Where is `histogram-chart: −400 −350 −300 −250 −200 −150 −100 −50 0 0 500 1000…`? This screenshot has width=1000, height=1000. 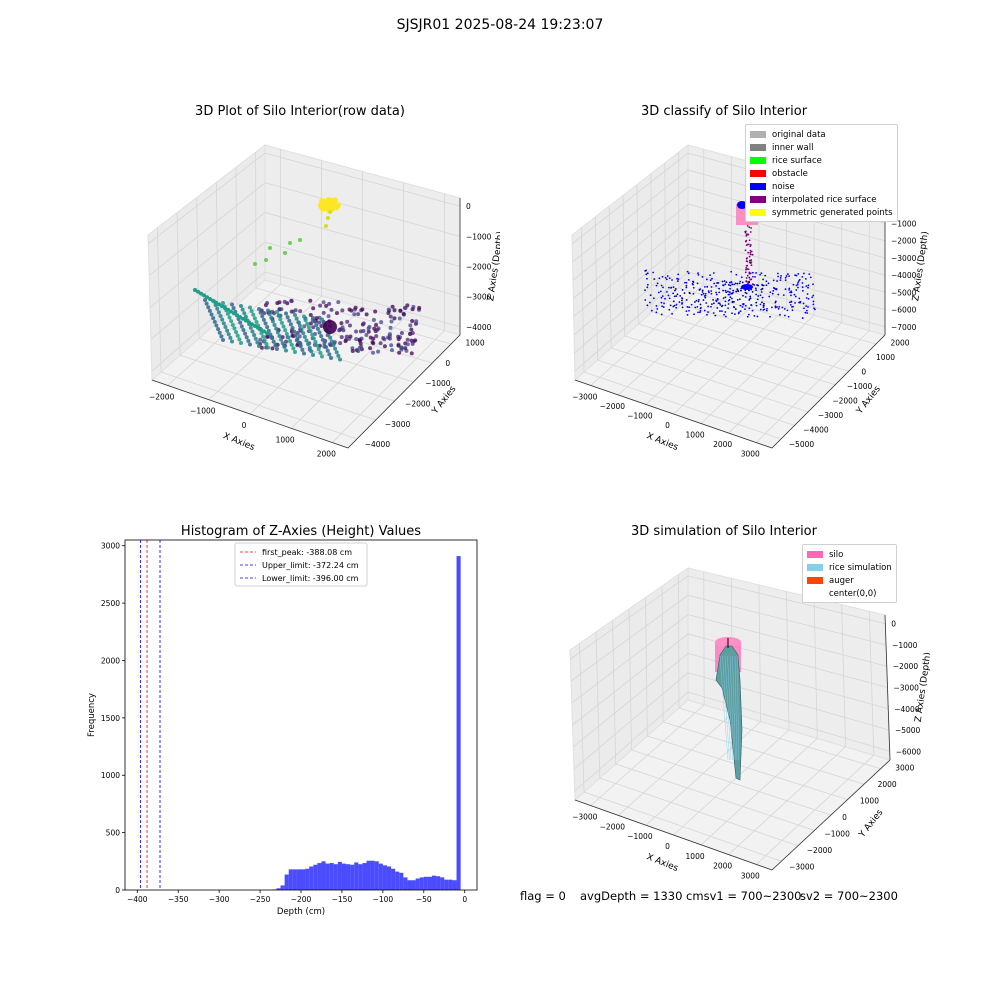
histogram-chart: −400 −350 −300 −250 −200 −150 −100 −50 0 0 500 1000… is located at coordinates (282, 728).